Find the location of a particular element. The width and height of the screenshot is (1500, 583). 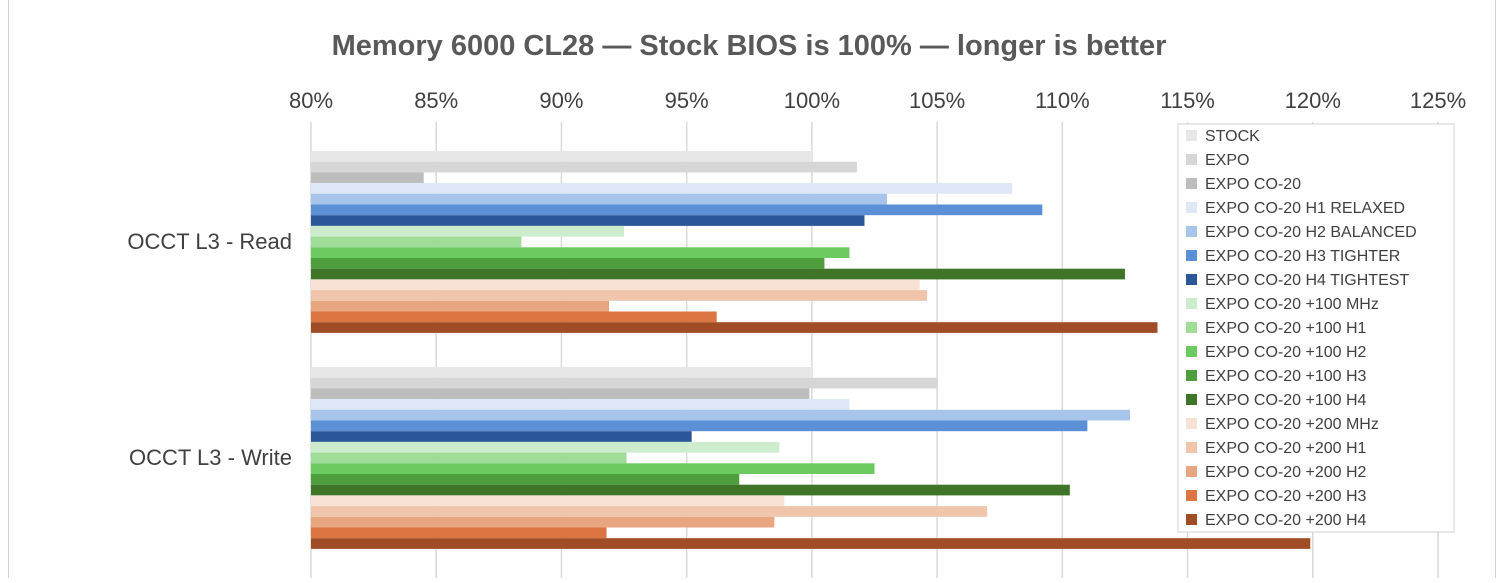

x-tick-label: 95% is located at coordinates (687, 100).